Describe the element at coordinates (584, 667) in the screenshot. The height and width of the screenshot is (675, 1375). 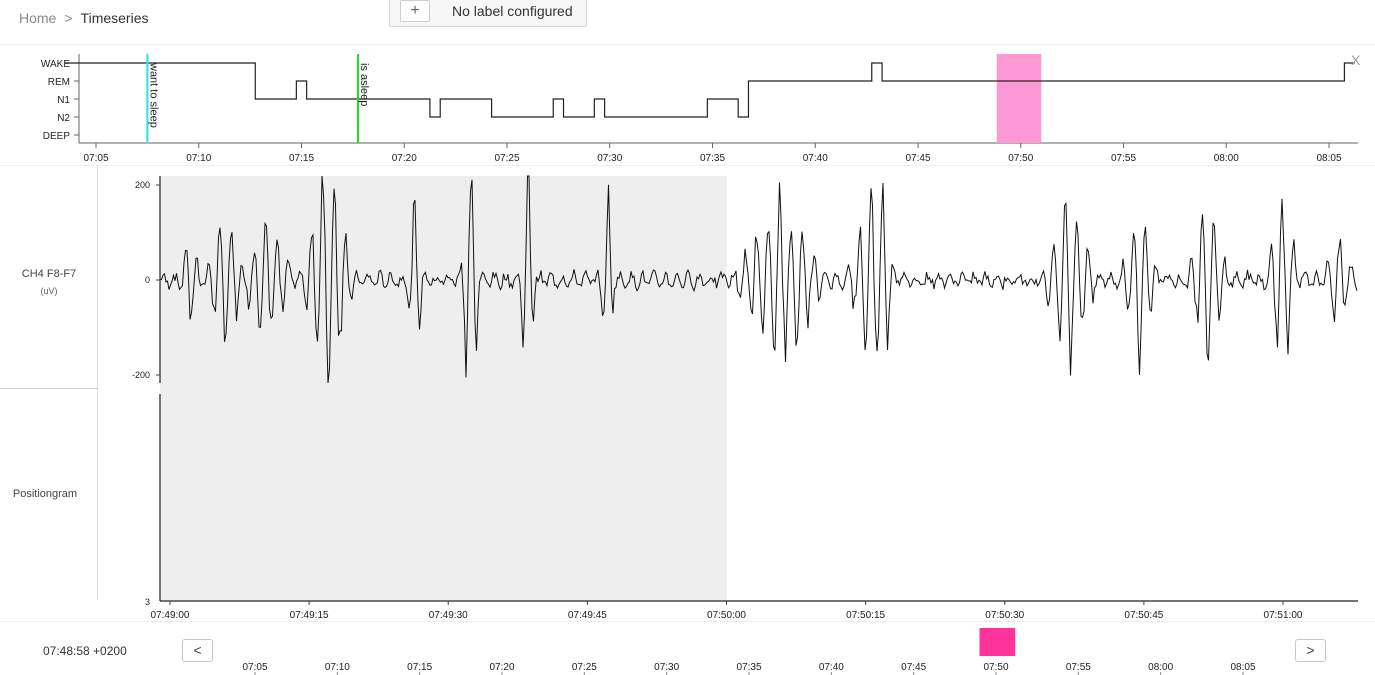
I see `overview-tick-label: 07:25` at that location.